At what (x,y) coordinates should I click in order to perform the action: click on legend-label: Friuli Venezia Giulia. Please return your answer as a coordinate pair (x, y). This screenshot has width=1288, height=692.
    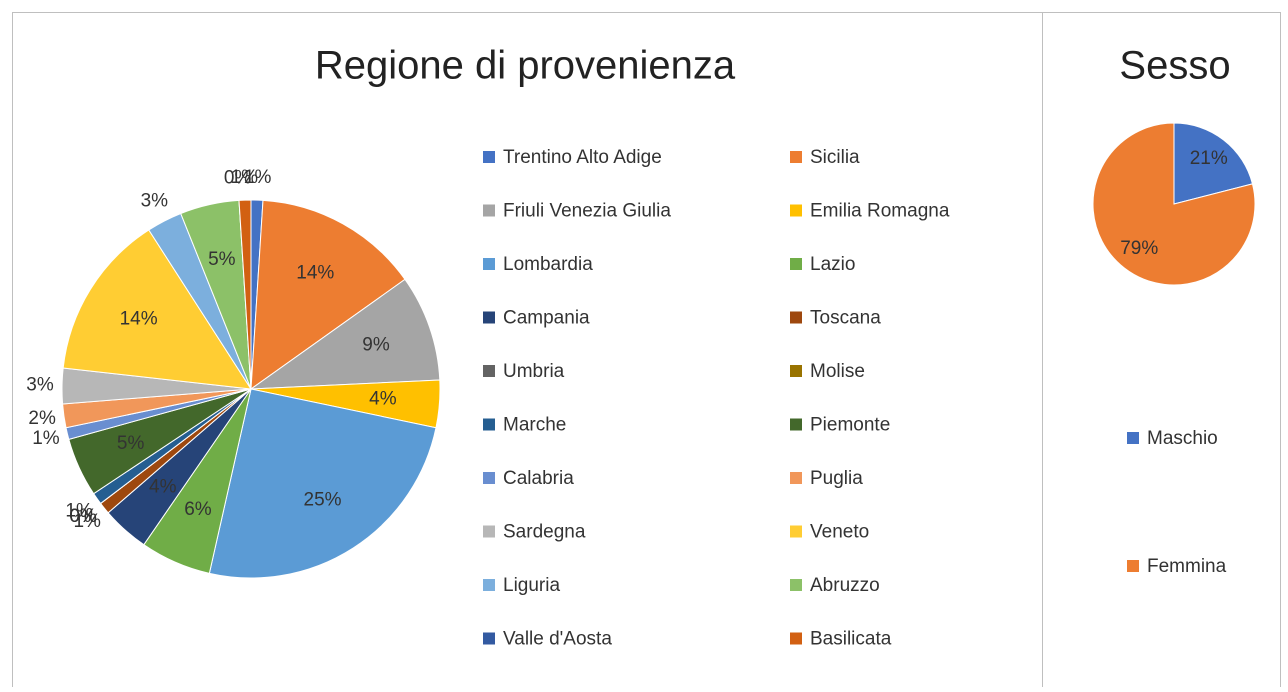
    Looking at the image, I should click on (587, 211).